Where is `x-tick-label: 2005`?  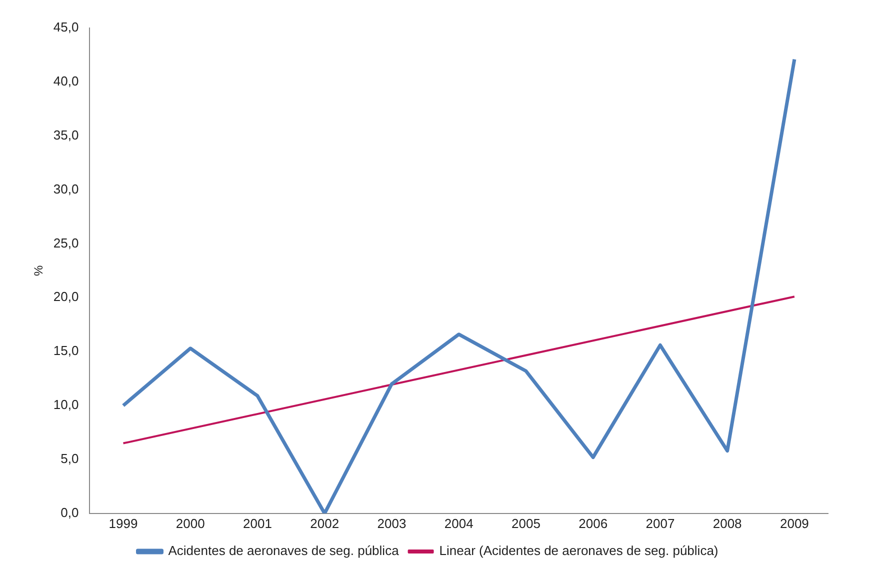
x-tick-label: 2005 is located at coordinates (526, 523).